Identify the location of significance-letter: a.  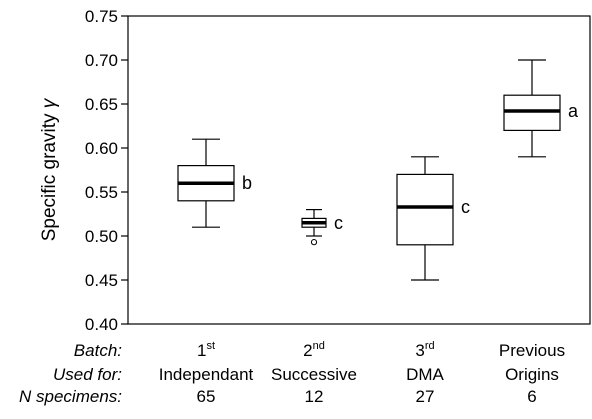
(573, 111).